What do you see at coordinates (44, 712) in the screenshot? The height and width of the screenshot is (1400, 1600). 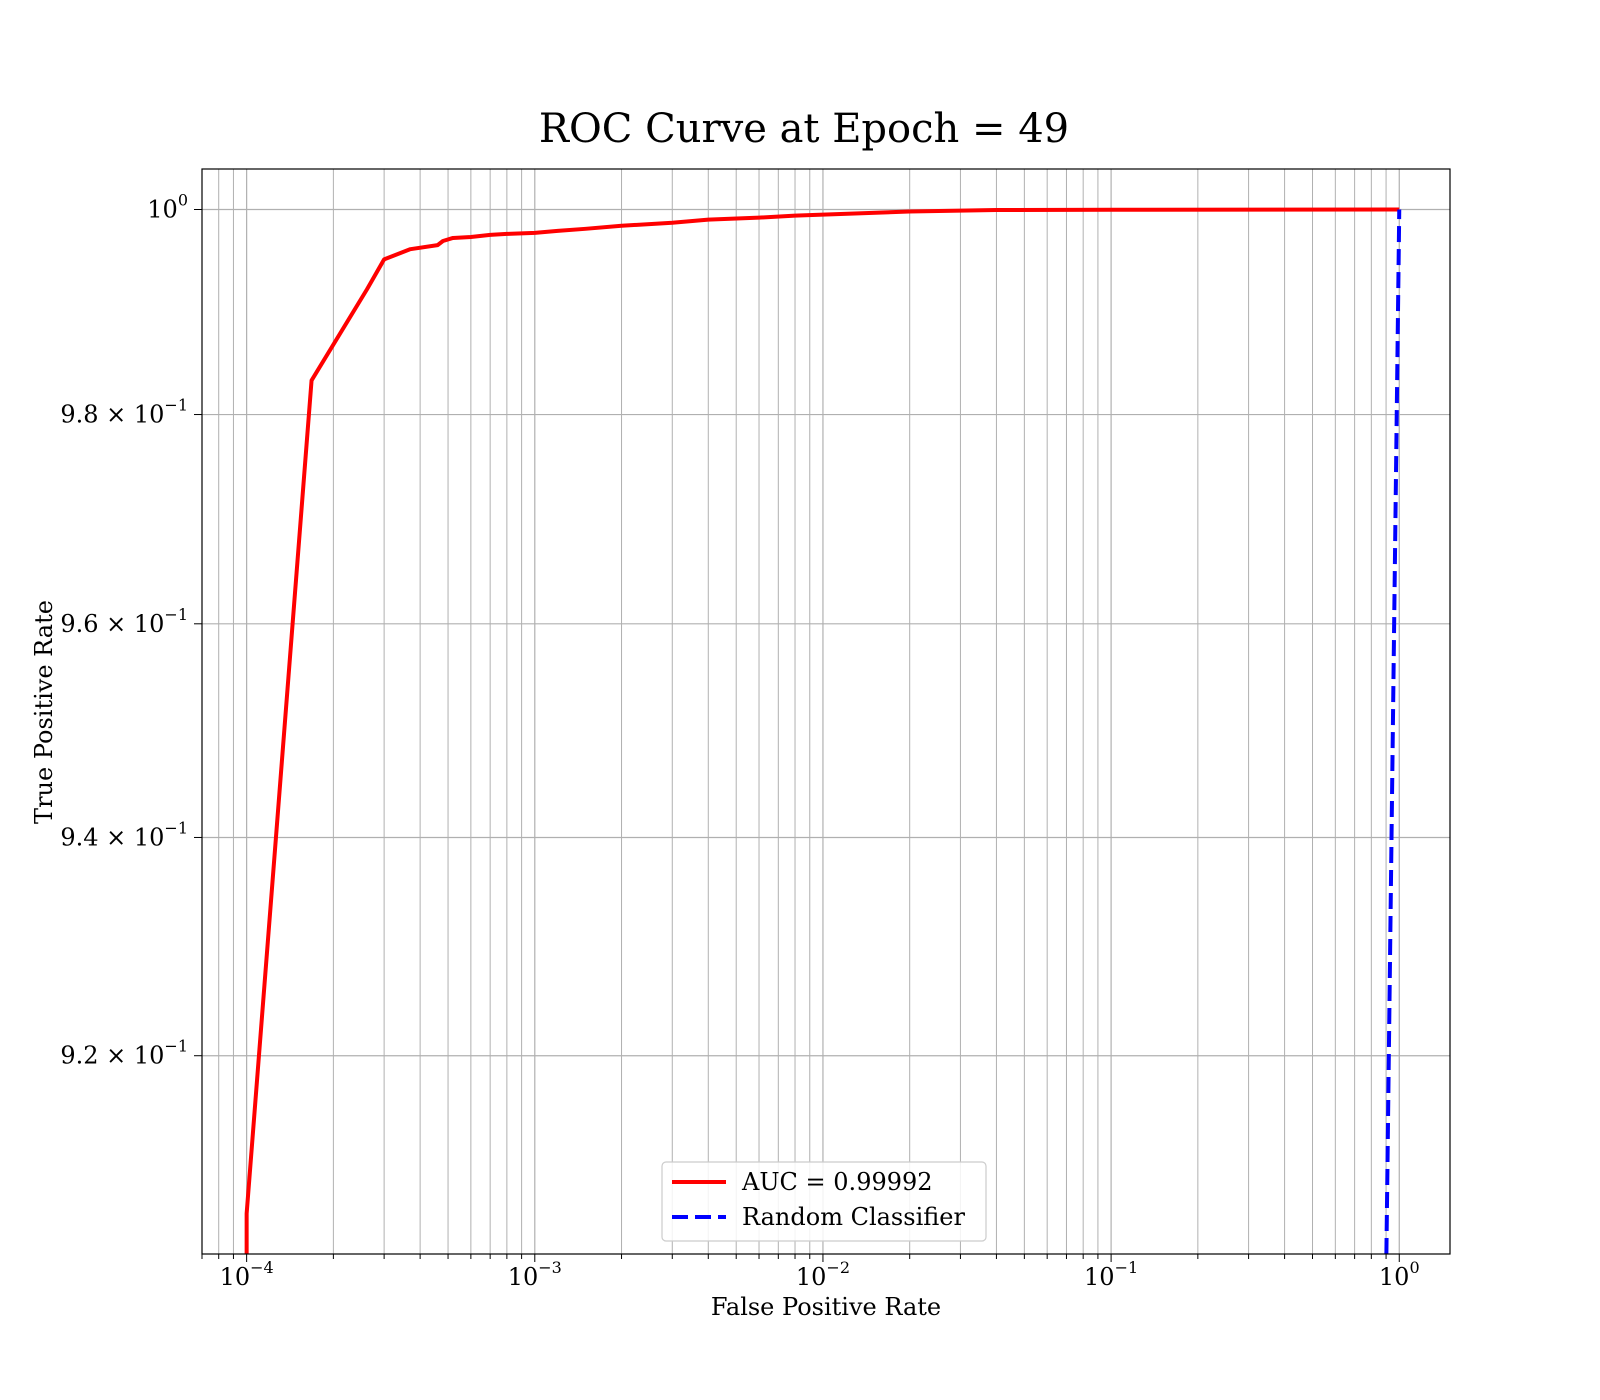 I see `y-axis-label: True Positive Rate` at bounding box center [44, 712].